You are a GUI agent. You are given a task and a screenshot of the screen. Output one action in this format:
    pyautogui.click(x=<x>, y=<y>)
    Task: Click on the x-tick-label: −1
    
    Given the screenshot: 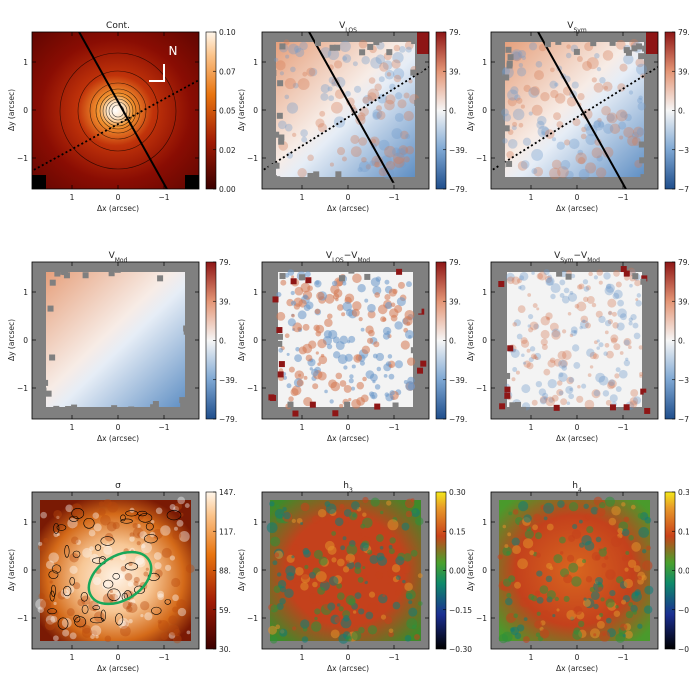 What is the action you would take?
    pyautogui.click(x=393, y=427)
    